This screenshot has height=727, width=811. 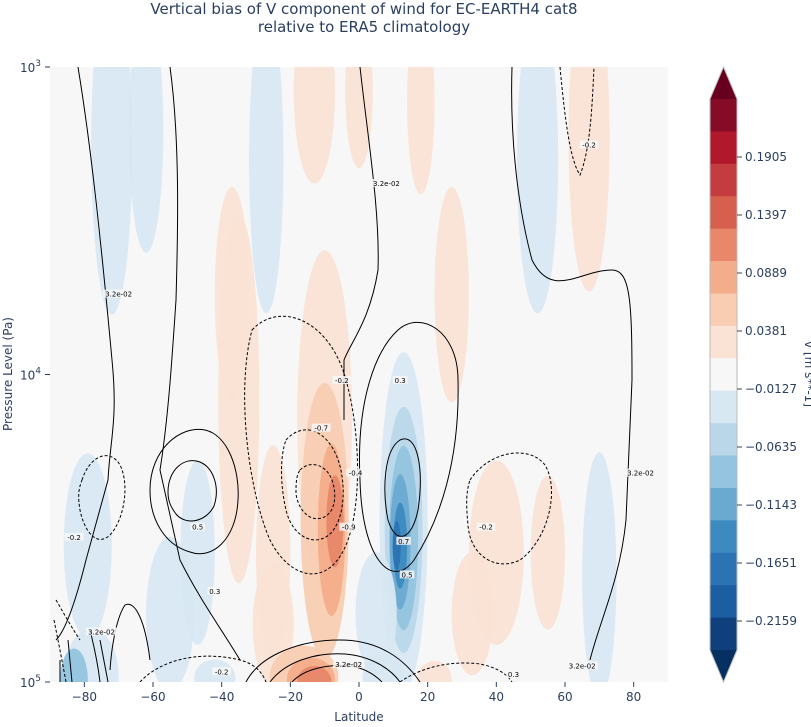 I want to click on colorbar-tick-label: −0.2159, so click(x=771, y=621).